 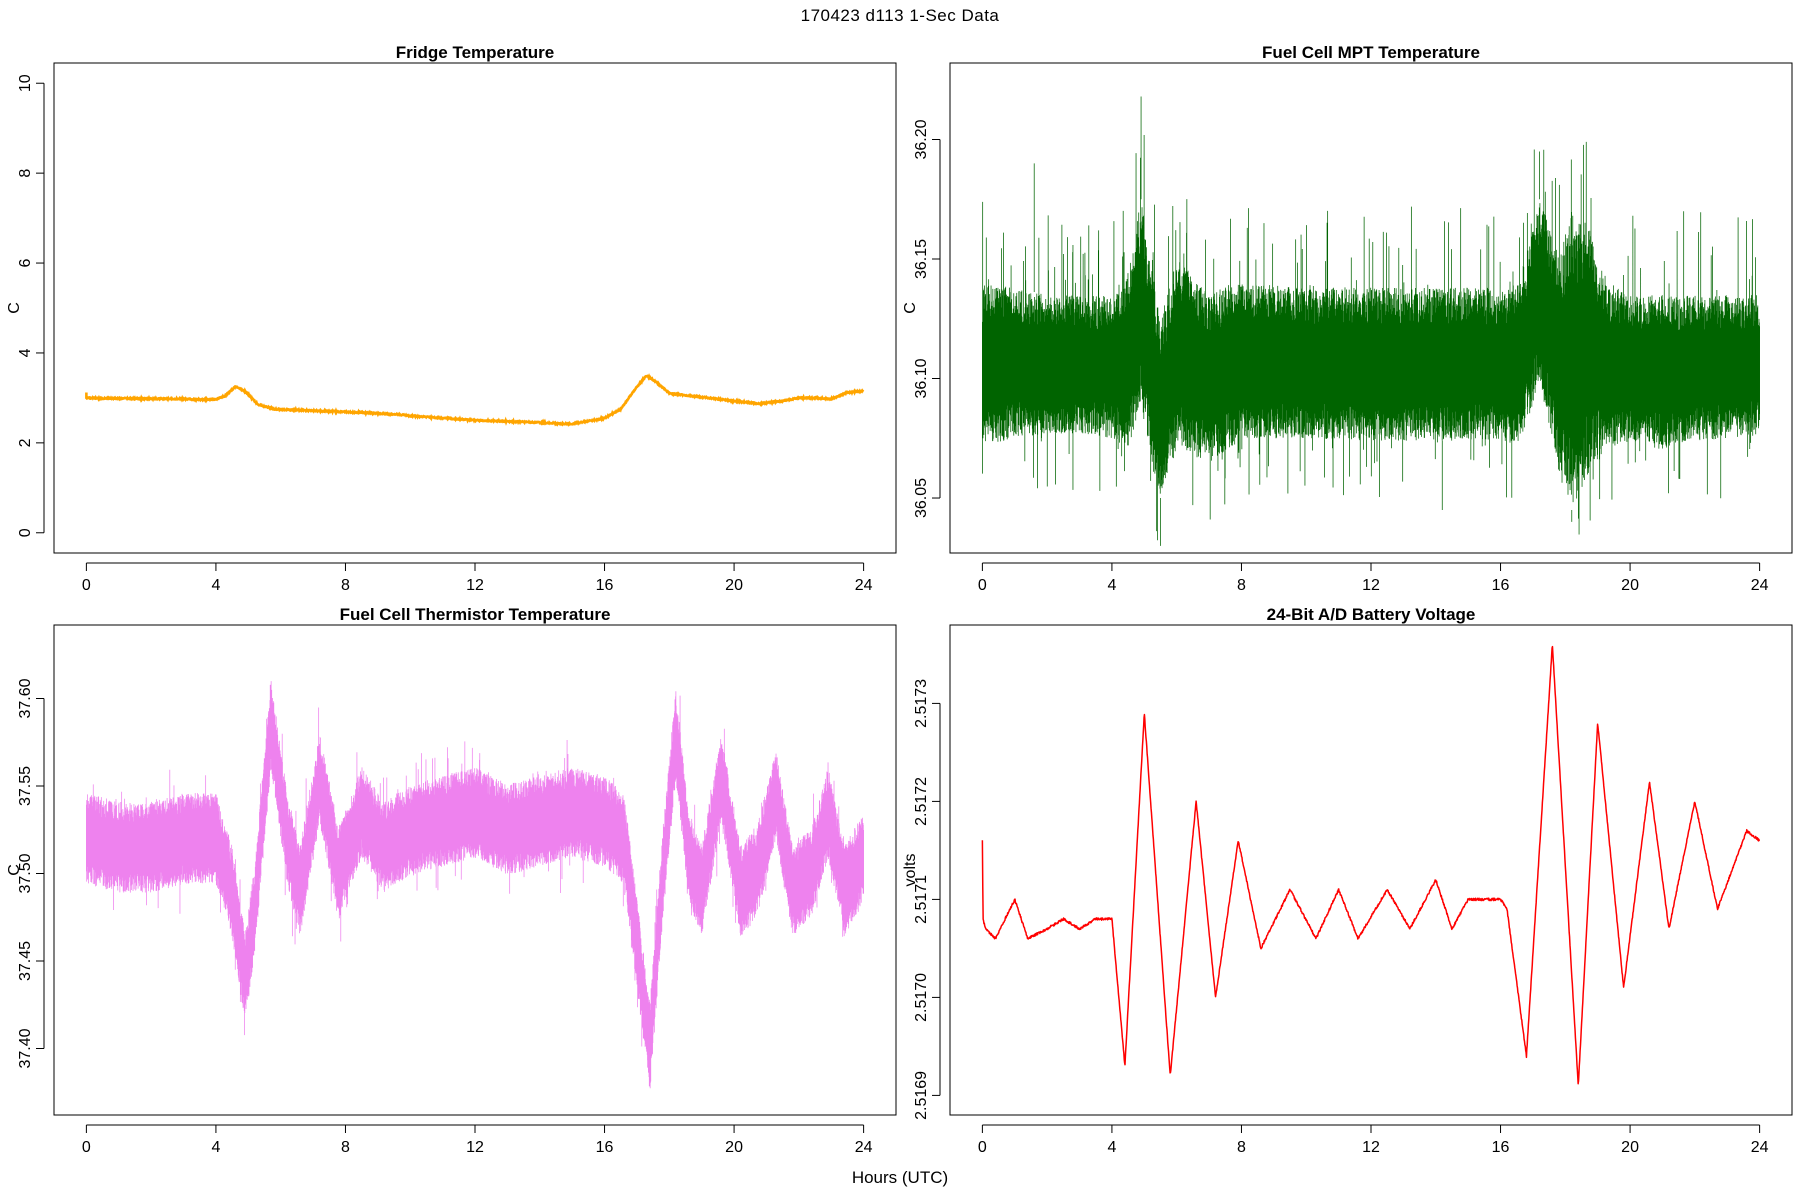 I want to click on y-tick-label: 37.40, so click(x=25, y=1048).